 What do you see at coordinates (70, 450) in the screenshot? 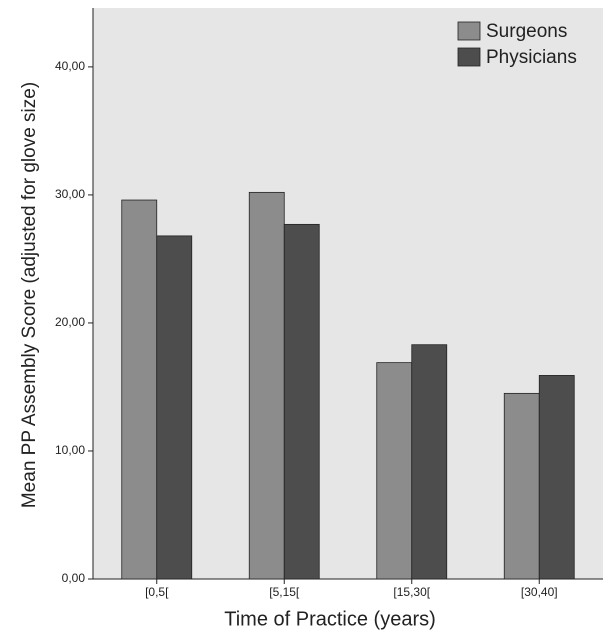
I see `y-tick-label: 10,00` at bounding box center [70, 450].